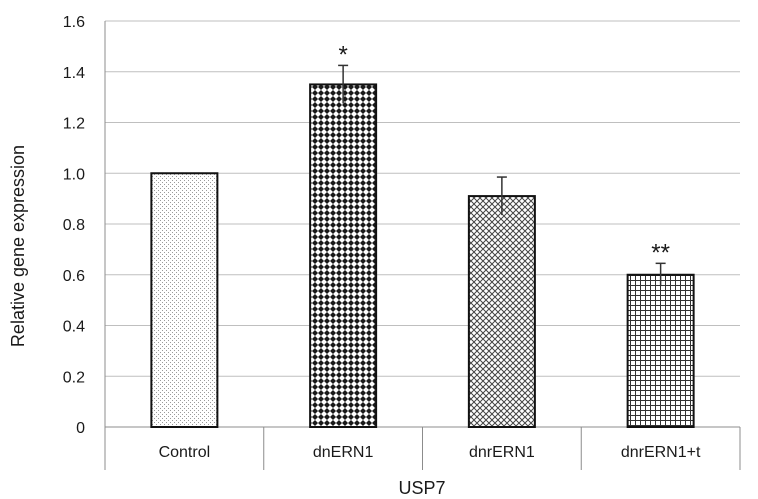  Describe the element at coordinates (343, 452) in the screenshot. I see `x-tick-label: dnERN1` at that location.